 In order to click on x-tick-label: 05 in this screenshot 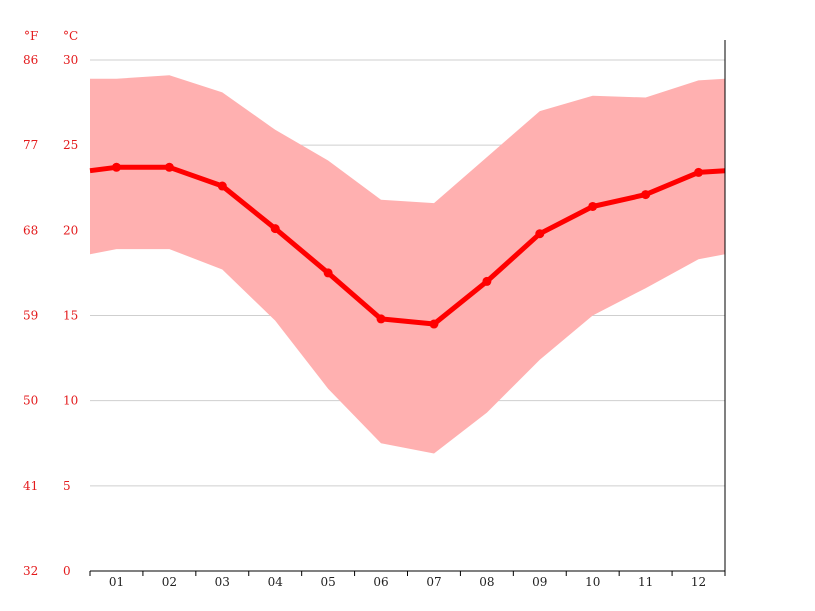, I will do `click(327, 582)`.